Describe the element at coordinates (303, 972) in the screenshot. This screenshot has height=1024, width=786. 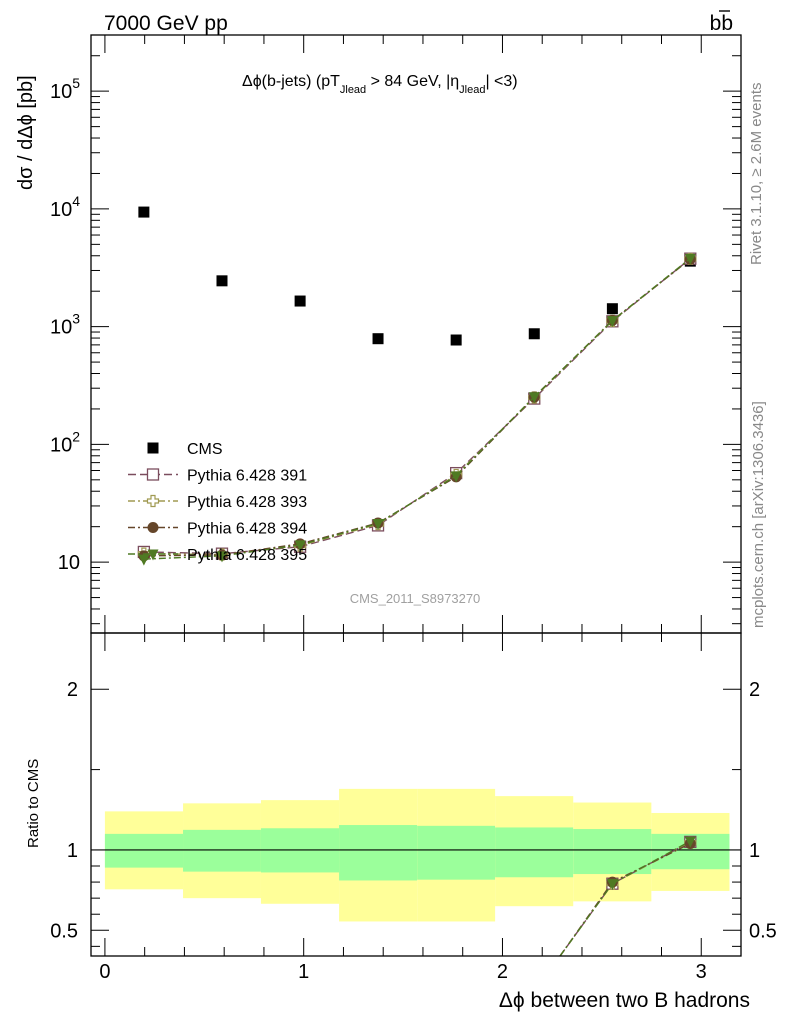
I see `ratio-xtick-label: 1` at that location.